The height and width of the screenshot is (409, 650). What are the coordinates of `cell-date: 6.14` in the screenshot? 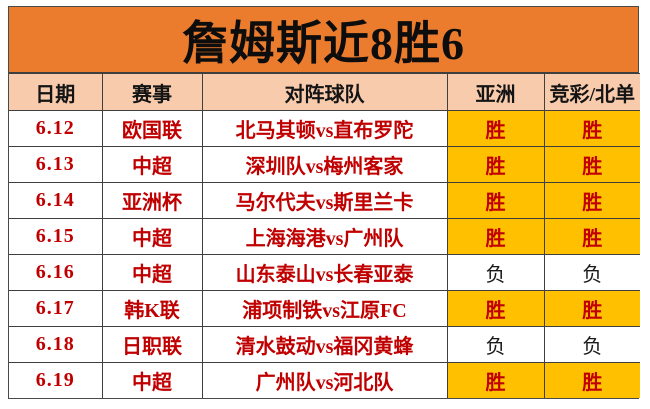 It's located at (56, 200).